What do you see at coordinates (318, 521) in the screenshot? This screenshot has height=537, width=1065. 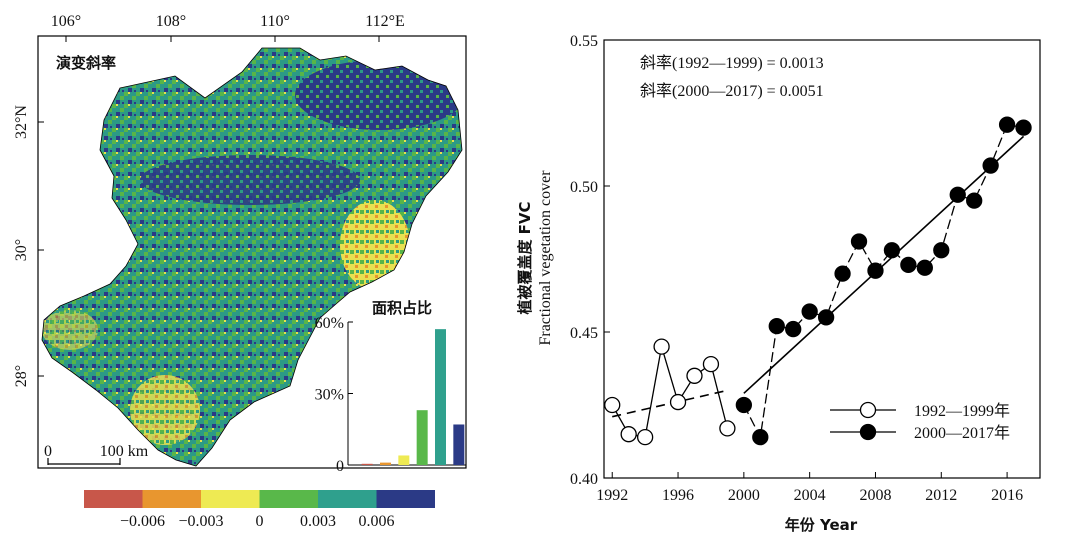 I see `colorbar-label: 0.003` at bounding box center [318, 521].